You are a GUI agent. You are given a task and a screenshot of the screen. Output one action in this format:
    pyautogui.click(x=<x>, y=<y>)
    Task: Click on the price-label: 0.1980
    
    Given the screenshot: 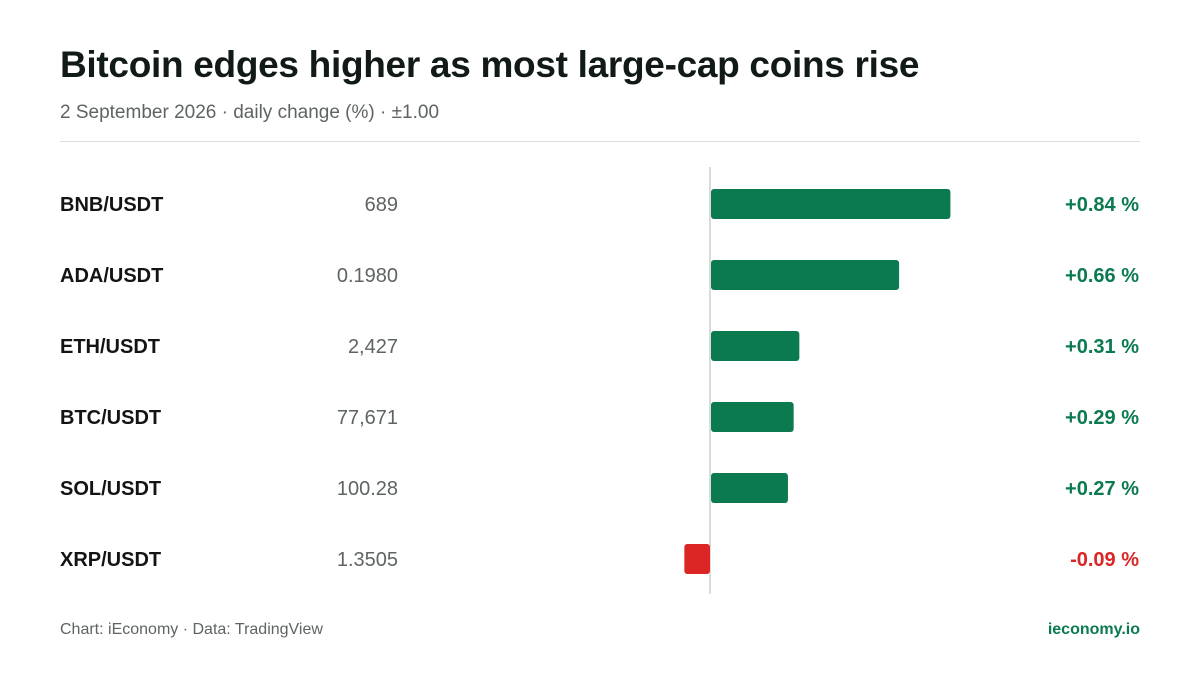 What is the action you would take?
    pyautogui.click(x=367, y=276)
    